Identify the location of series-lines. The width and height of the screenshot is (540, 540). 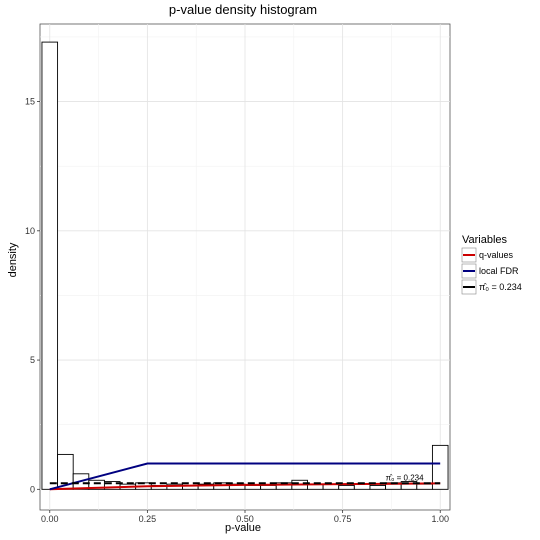
(245, 476).